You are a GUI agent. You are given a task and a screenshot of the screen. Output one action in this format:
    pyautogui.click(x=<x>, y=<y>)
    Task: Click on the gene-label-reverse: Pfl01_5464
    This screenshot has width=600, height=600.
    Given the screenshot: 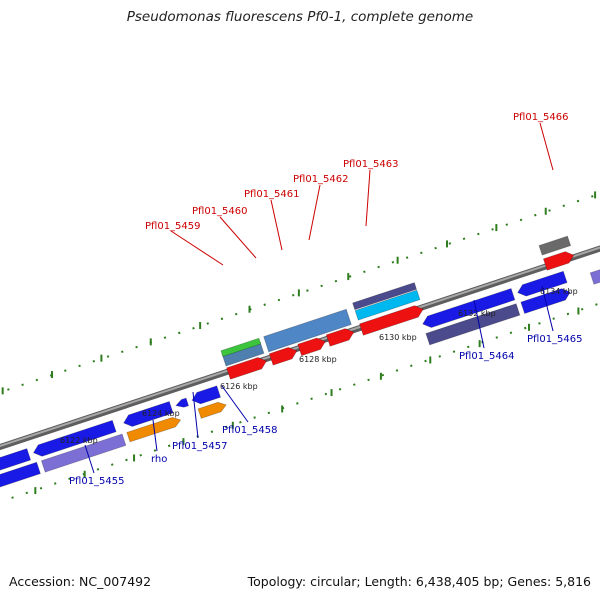 What is the action you would take?
    pyautogui.click(x=487, y=356)
    